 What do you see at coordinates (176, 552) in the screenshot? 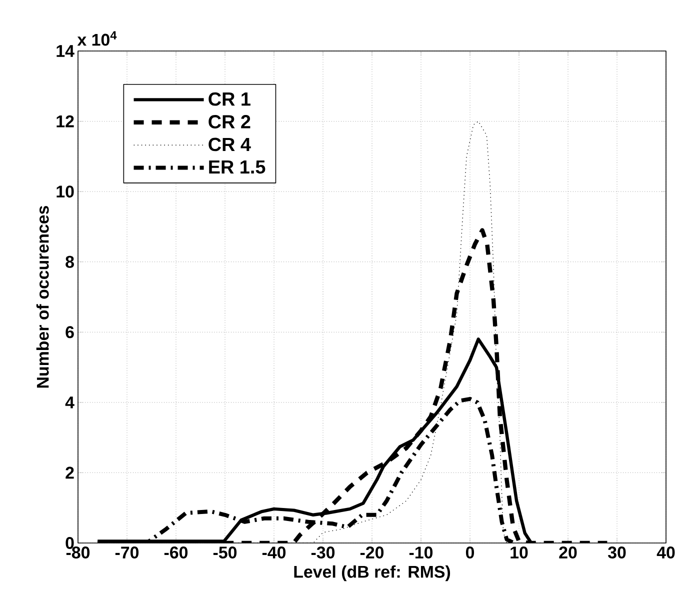
I see `x-tick-label: -60` at bounding box center [176, 552].